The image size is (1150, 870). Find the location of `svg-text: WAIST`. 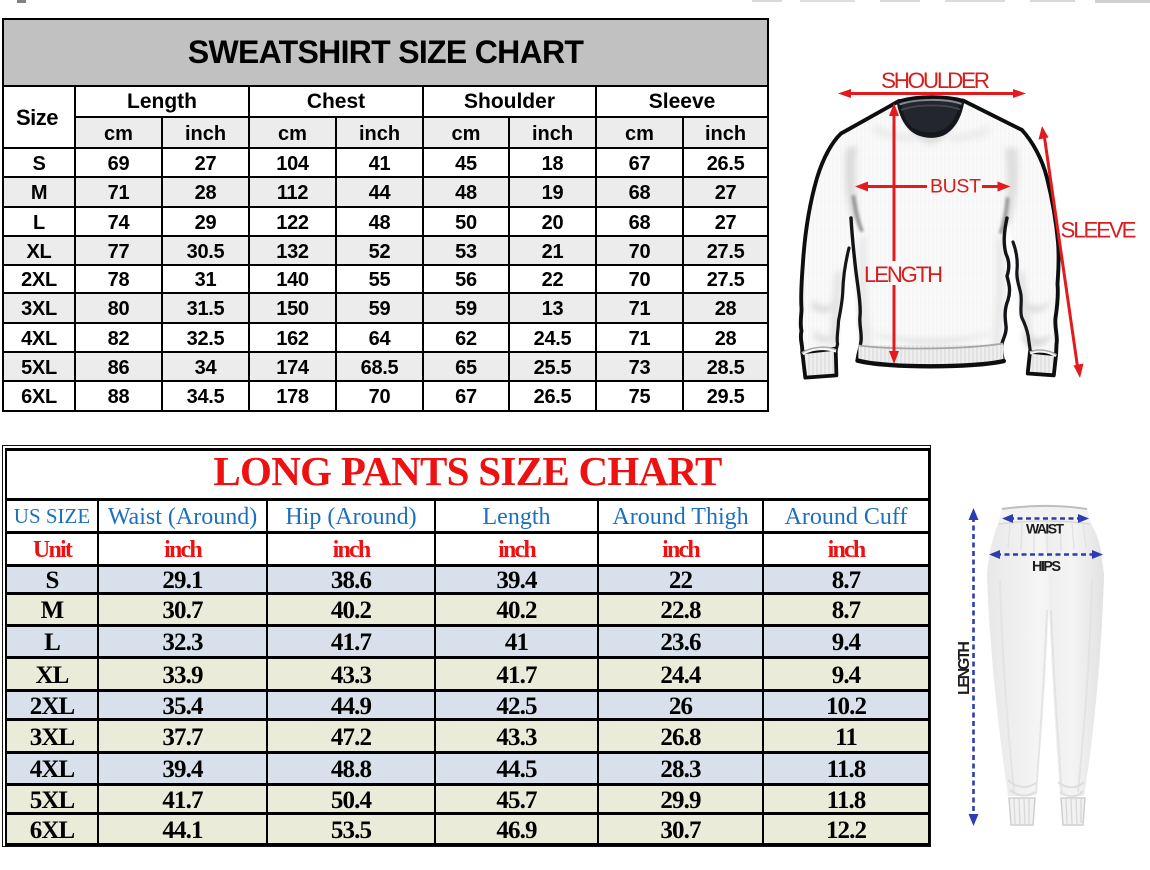

svg-text: WAIST is located at coordinates (1045, 529).